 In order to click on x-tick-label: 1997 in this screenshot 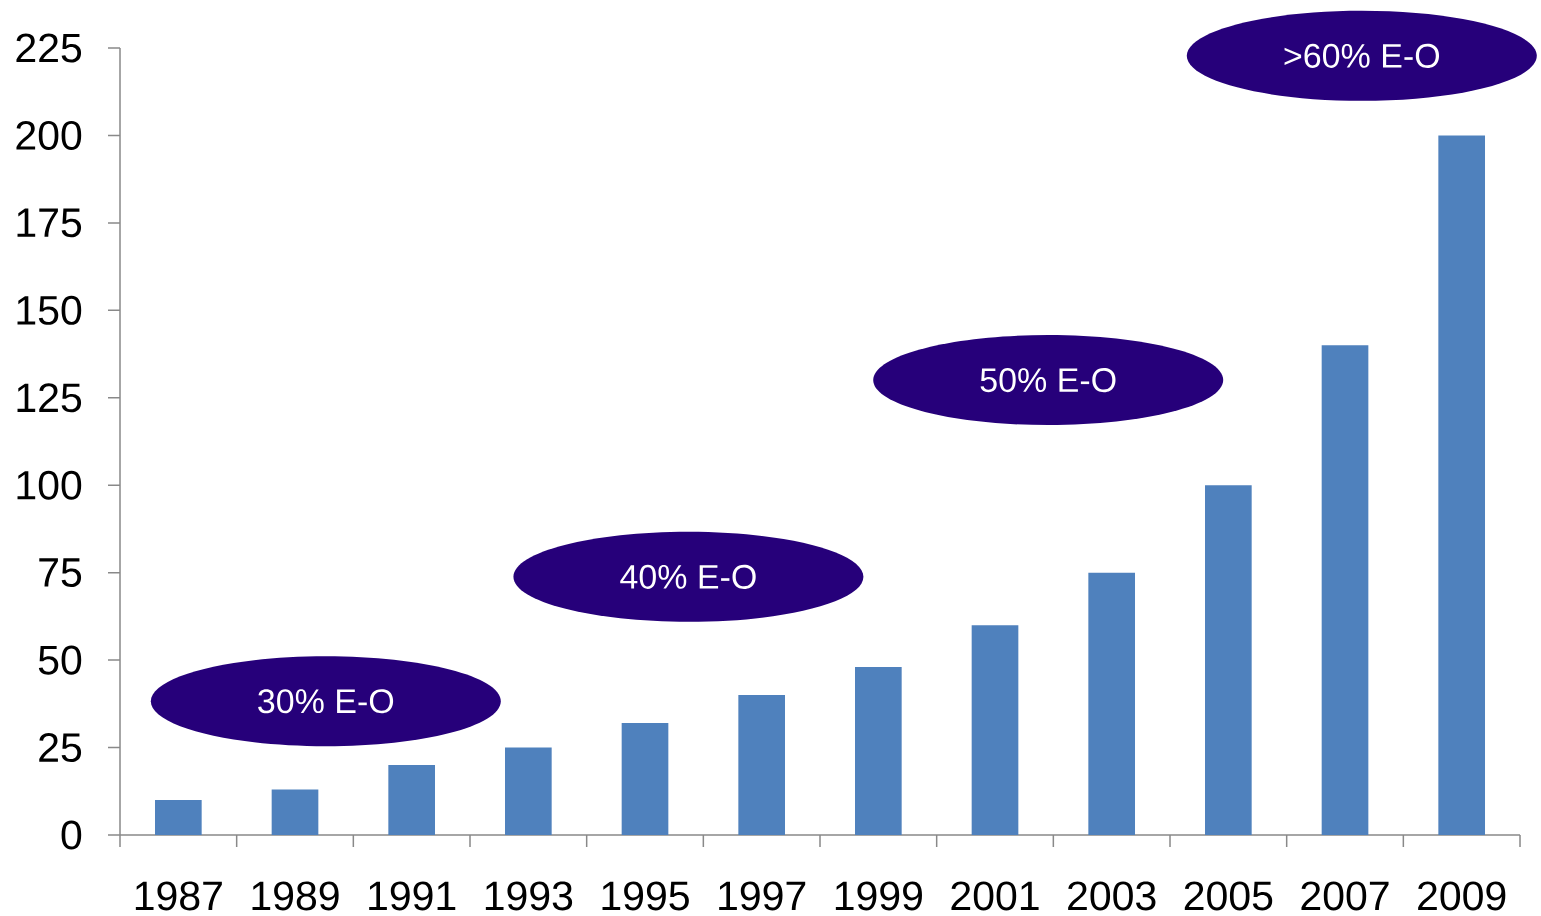, I will do `click(762, 896)`.